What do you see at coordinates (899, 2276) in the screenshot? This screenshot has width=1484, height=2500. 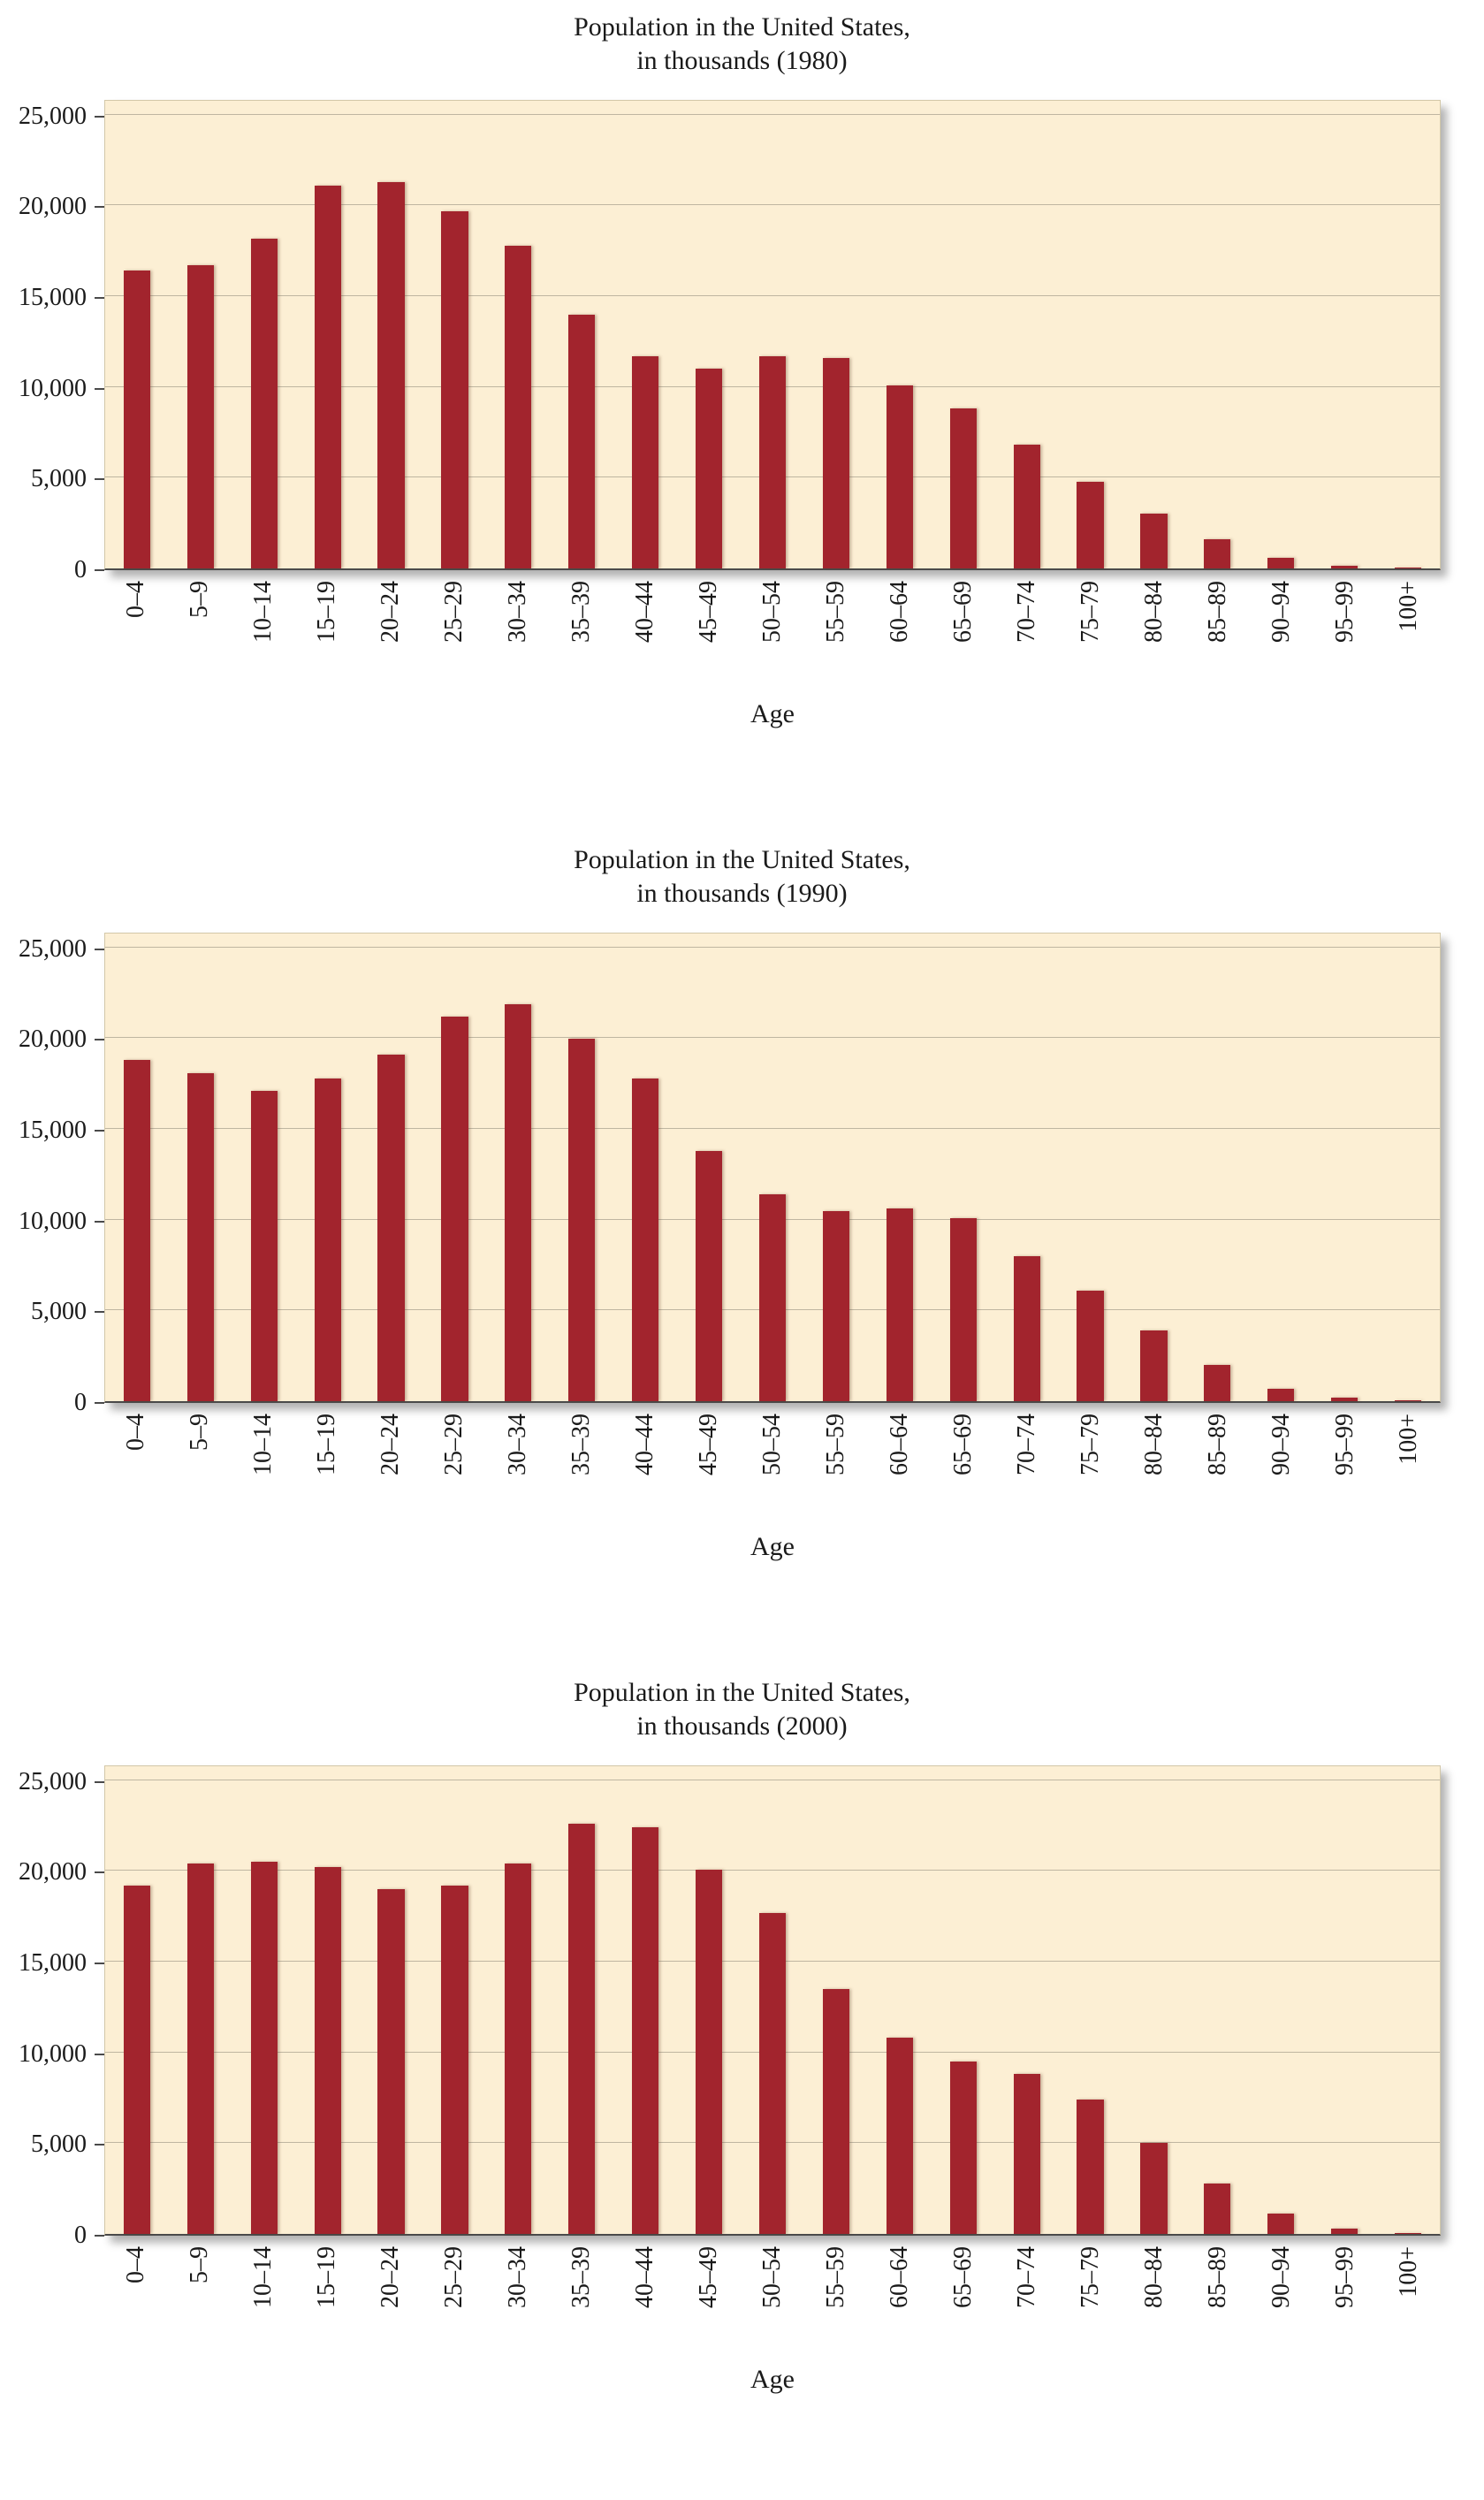 I see `x-tick-label: 60–64` at bounding box center [899, 2276].